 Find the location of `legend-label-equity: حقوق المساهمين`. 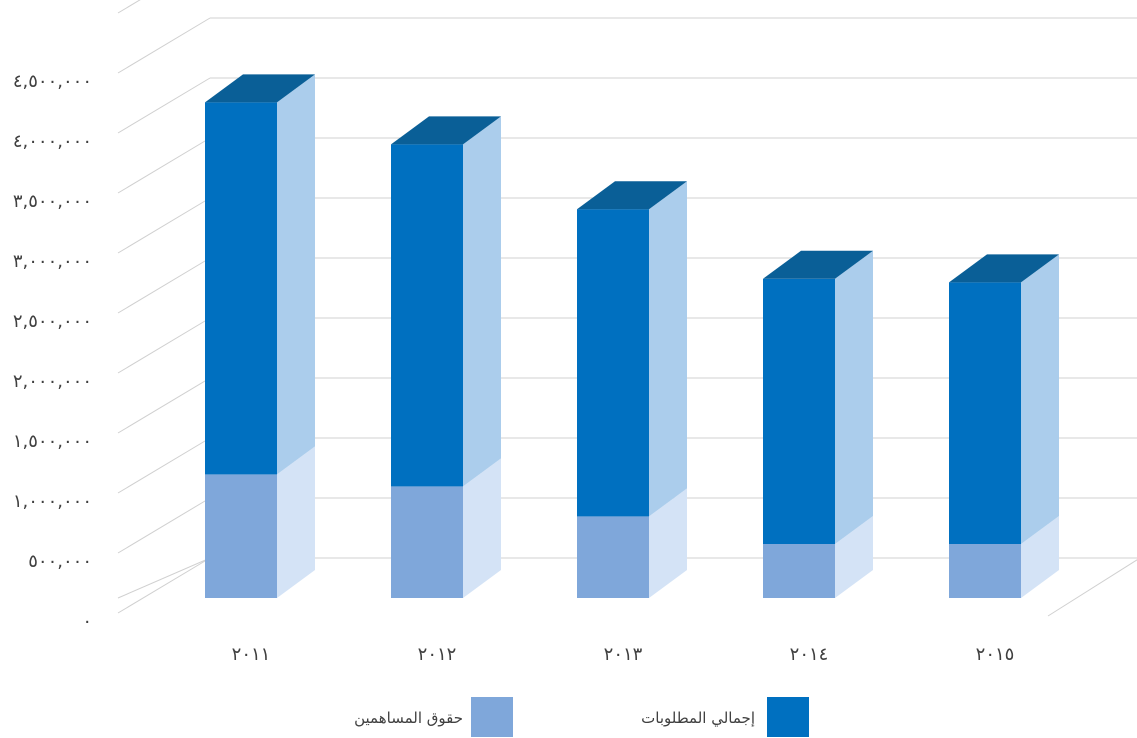

legend-label-equity: حقوق المساهمين is located at coordinates (408, 718).